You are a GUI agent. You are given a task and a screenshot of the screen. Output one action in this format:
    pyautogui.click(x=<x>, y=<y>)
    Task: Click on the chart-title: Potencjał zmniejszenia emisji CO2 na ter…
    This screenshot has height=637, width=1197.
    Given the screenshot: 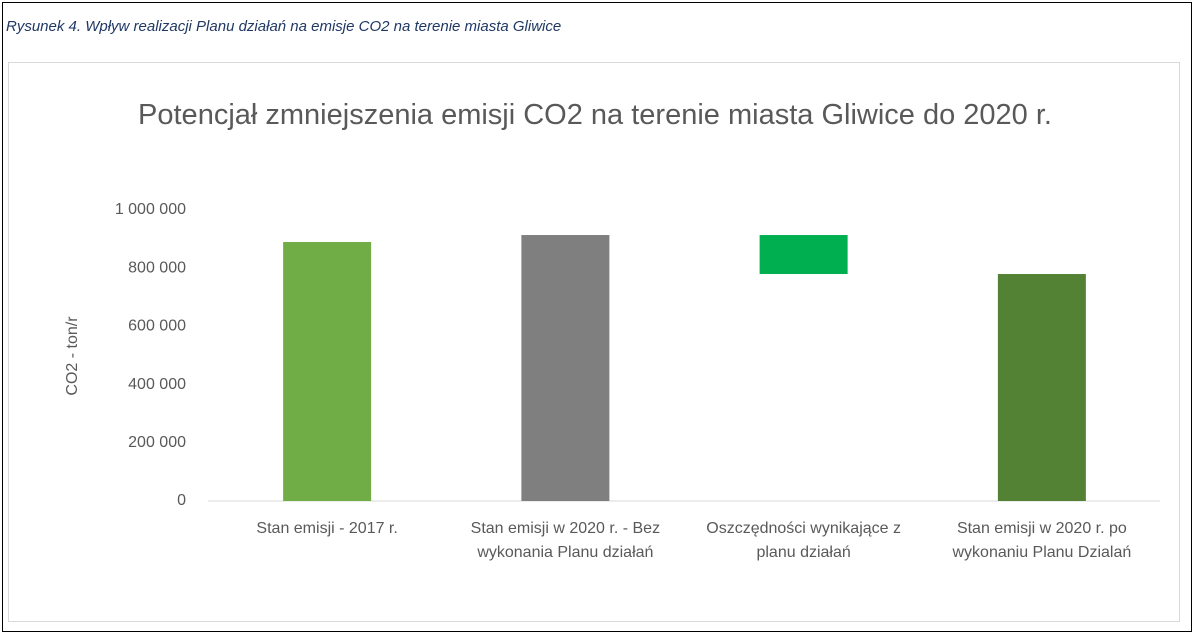 What is the action you would take?
    pyautogui.click(x=595, y=115)
    